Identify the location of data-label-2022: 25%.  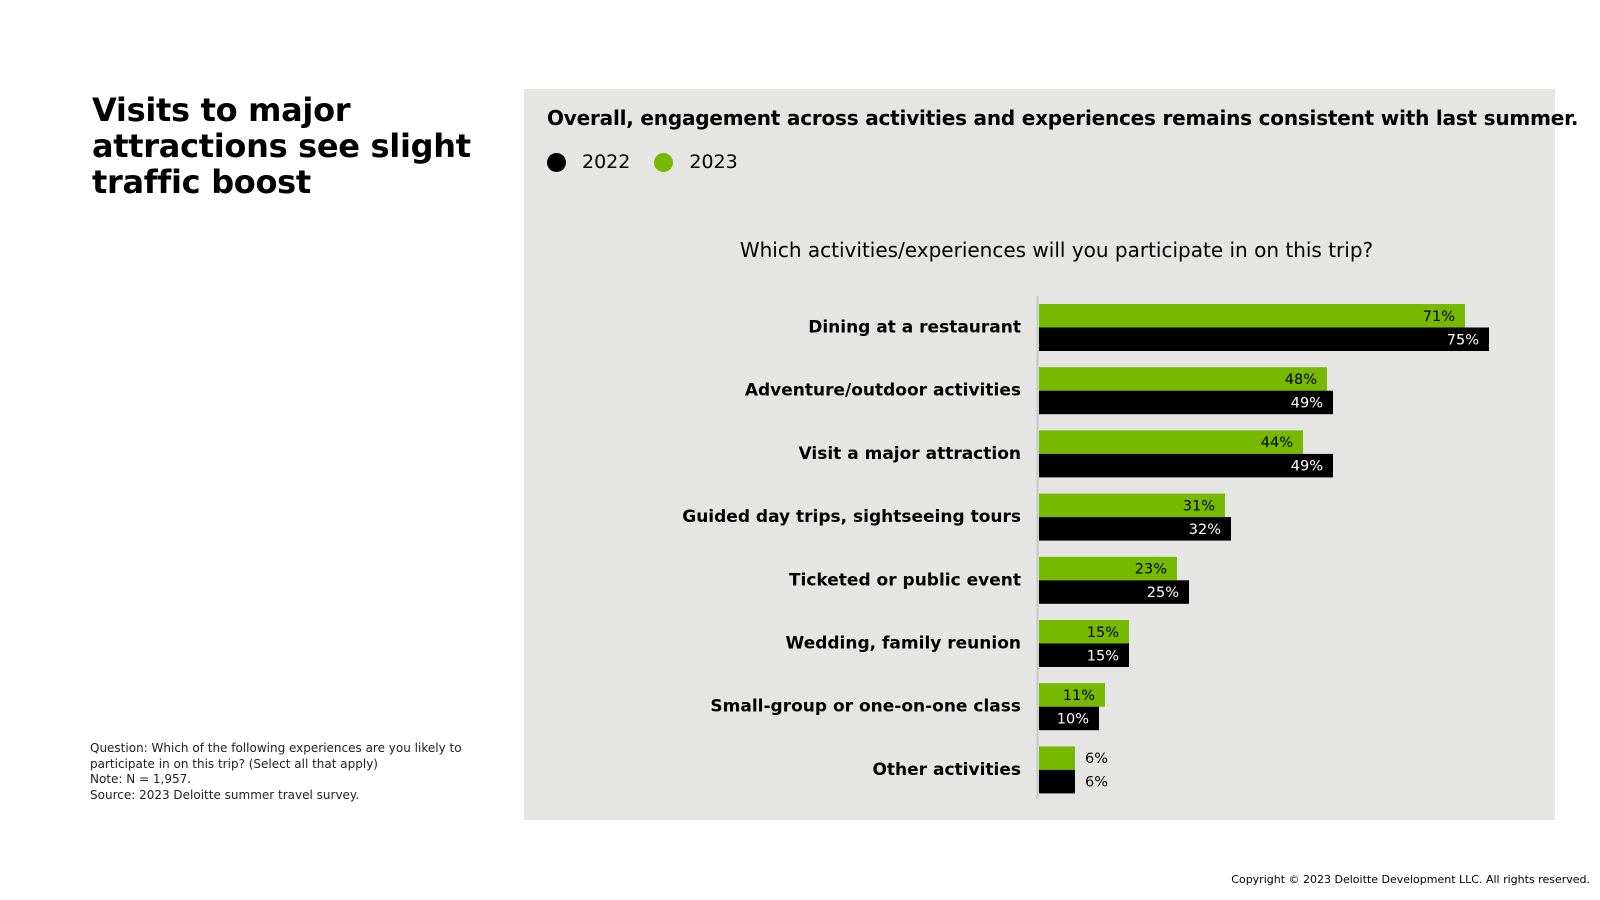
(1163, 593).